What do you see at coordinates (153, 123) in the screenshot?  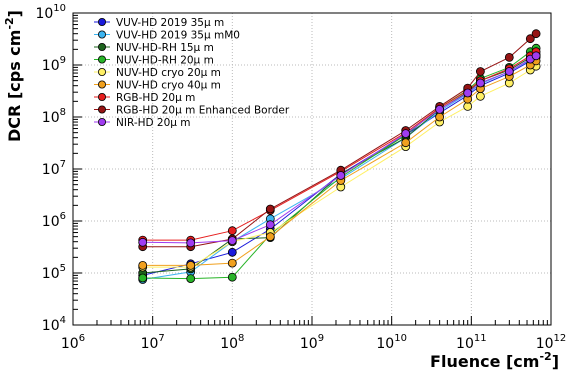 I see `legend-label: NIR-HD 20µ m` at bounding box center [153, 123].